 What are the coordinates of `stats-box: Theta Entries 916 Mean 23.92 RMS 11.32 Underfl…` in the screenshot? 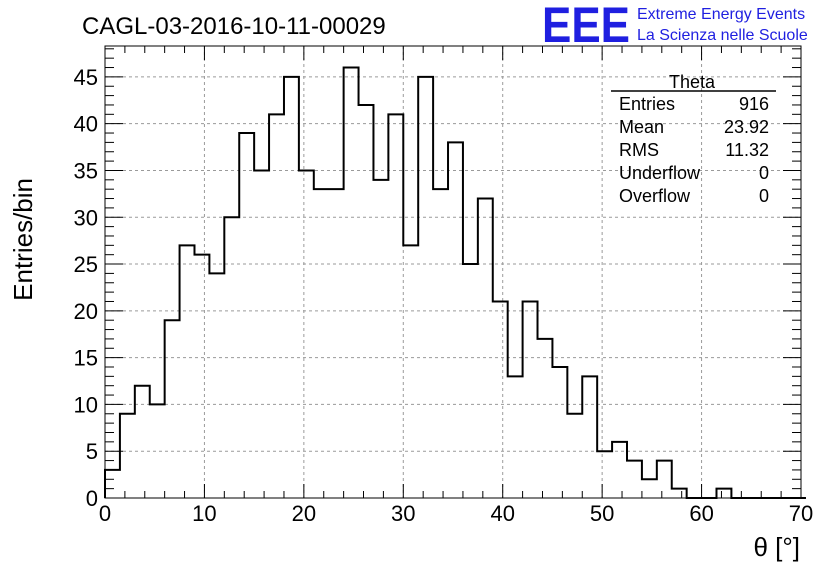 It's located at (693, 139).